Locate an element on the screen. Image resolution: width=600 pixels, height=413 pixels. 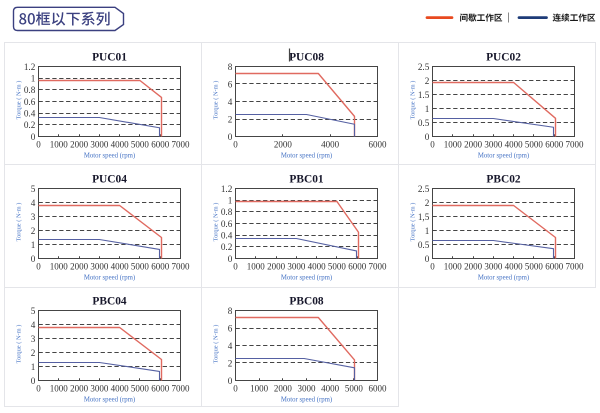
svg-text: 1,5 is located at coordinates (424, 217).